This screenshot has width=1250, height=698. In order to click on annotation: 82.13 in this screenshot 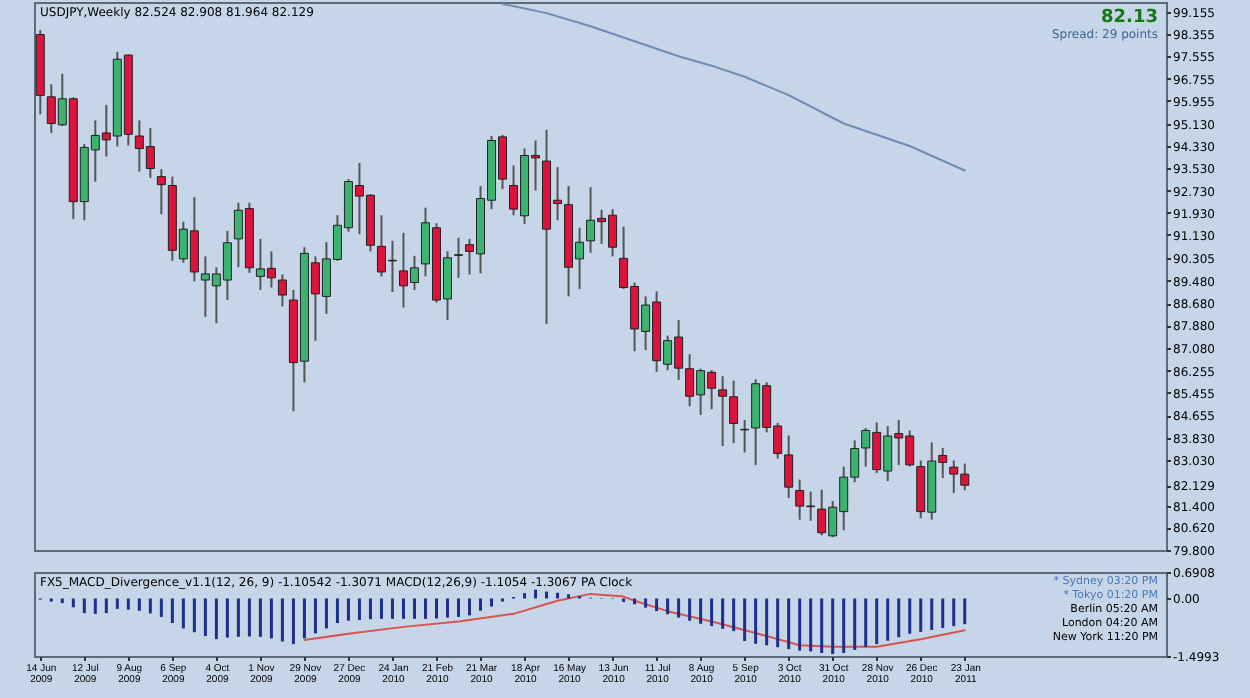, I will do `click(1129, 18)`.